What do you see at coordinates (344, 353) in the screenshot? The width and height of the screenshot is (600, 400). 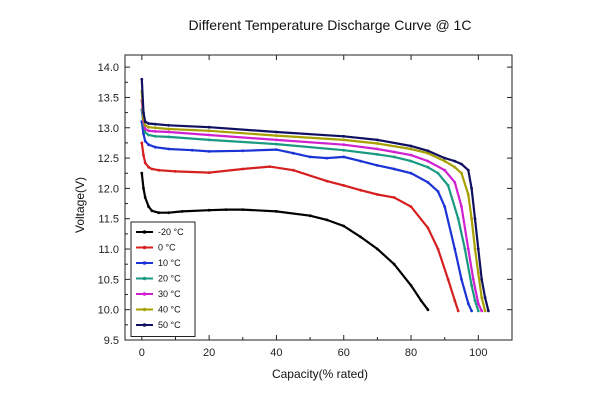 I see `x-tick-label: 60` at bounding box center [344, 353].